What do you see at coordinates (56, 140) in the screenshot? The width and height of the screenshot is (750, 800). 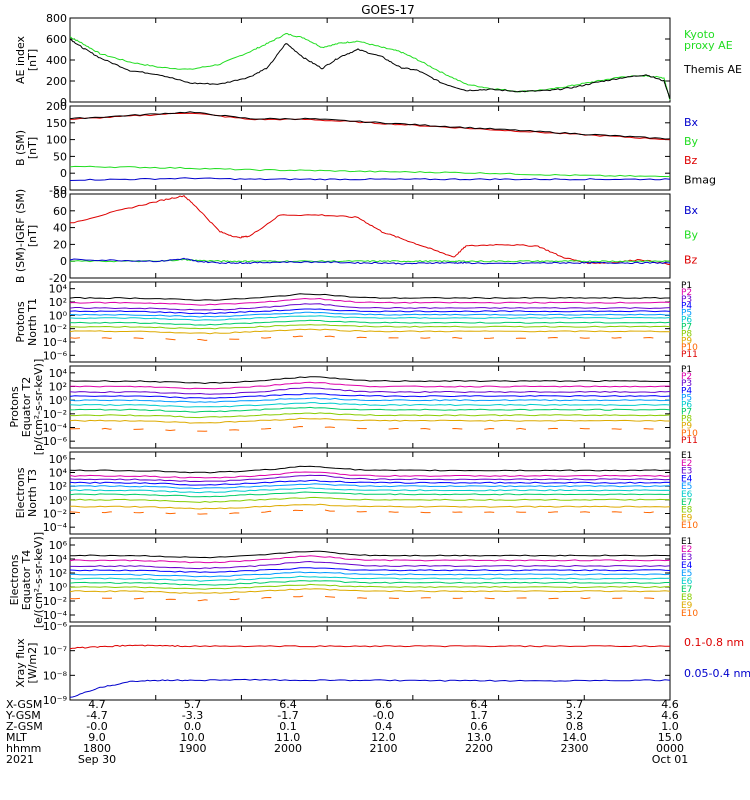 I see `y-tick-label: 100` at bounding box center [56, 140].